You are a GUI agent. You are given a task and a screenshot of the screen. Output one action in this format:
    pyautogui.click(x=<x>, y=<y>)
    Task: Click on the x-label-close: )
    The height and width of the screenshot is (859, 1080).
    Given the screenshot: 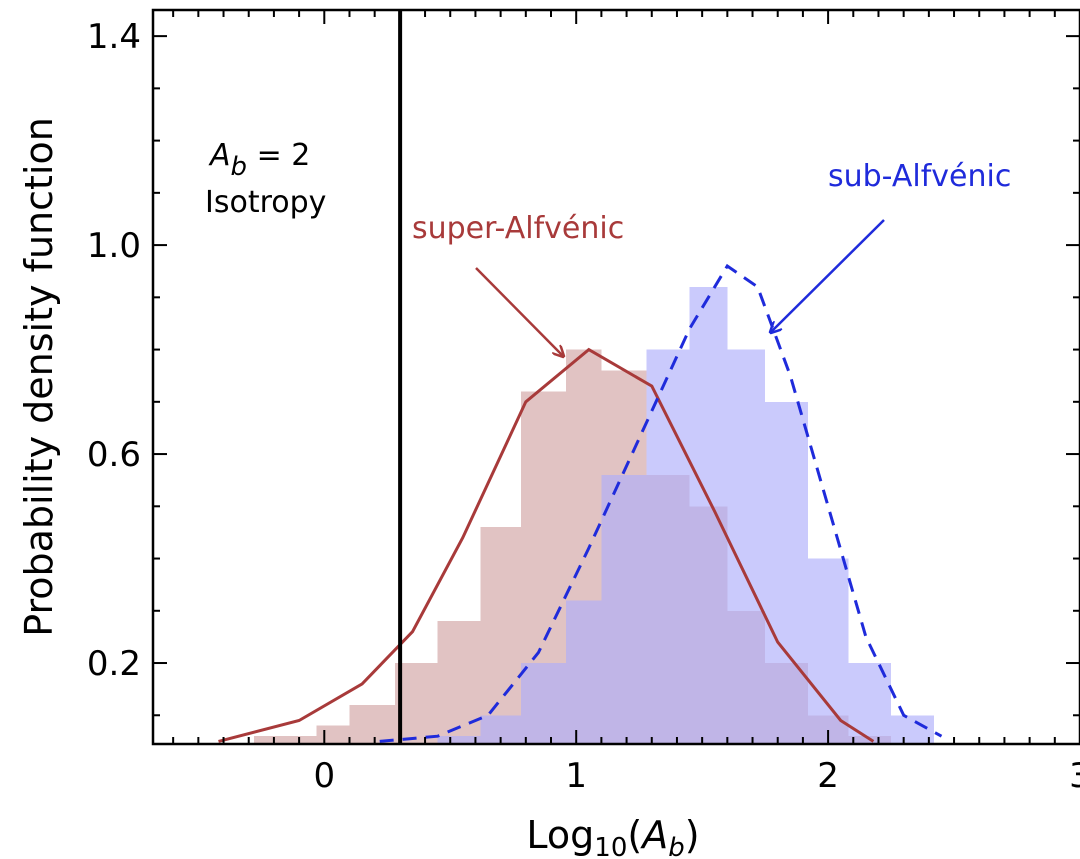 What is the action you would take?
    pyautogui.click(x=692, y=835)
    